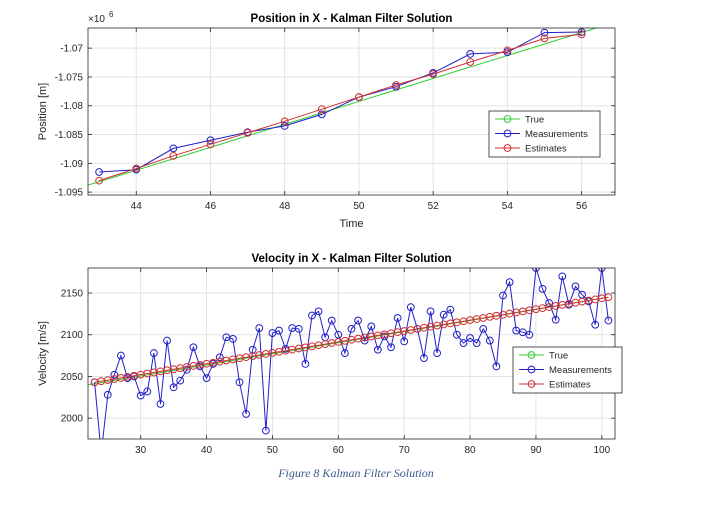 Image resolution: width=712 pixels, height=508 pixels. I want to click on position-legend: True Measurements Estimates, so click(544, 134).